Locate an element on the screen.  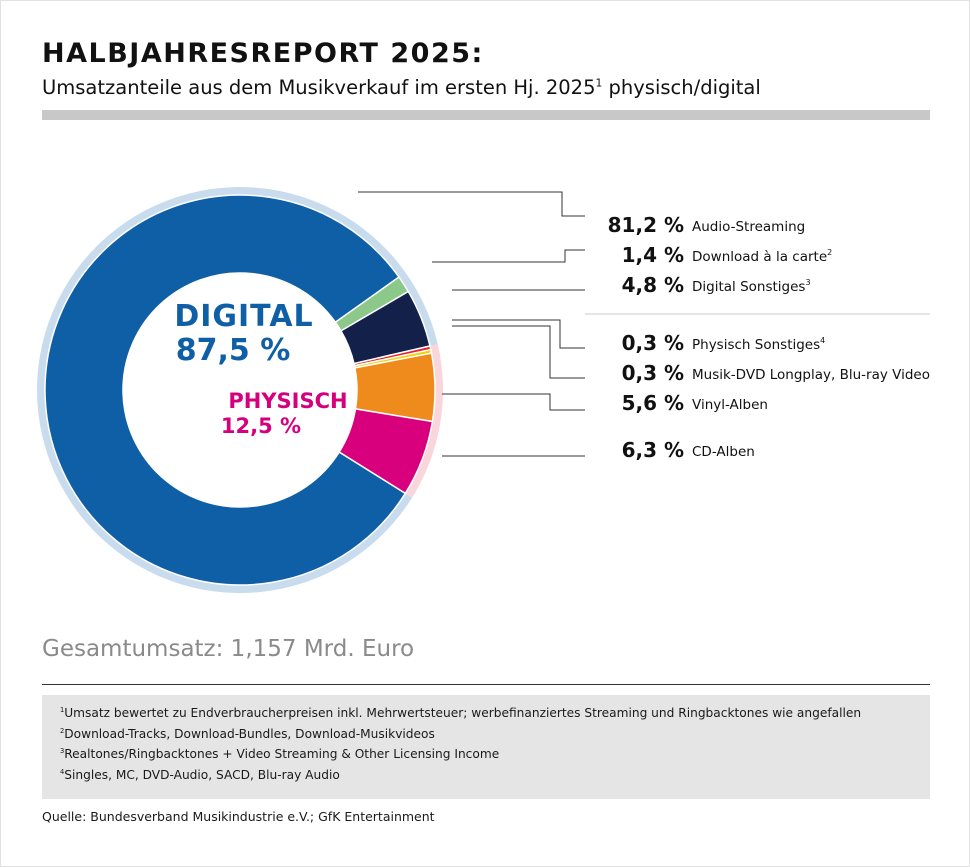
total-revenue: Gesamtumsatz: 1,157 Mrd. Euro is located at coordinates (228, 649).